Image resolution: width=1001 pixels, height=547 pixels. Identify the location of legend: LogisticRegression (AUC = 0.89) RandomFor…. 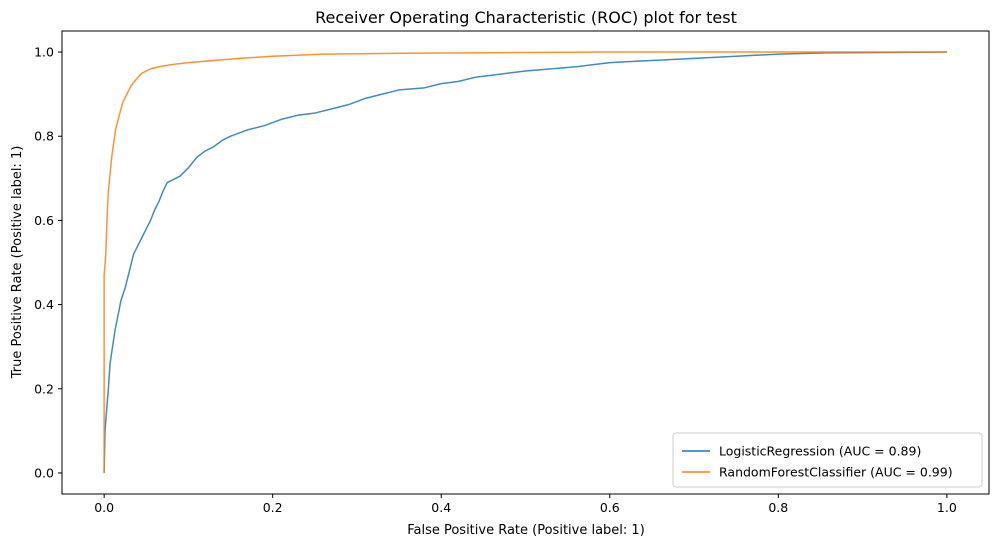
(827, 460).